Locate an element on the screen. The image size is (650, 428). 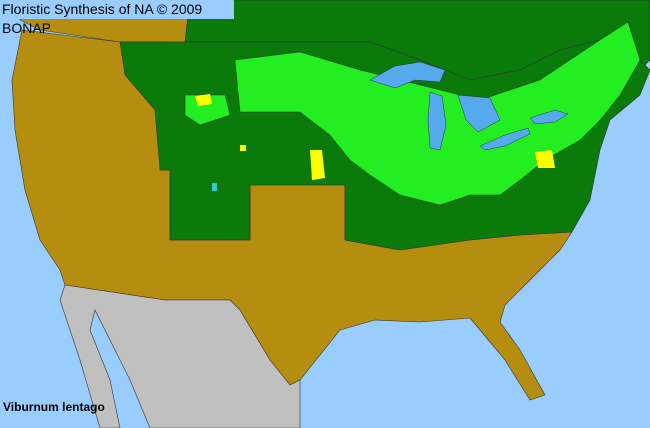
lake-erie is located at coordinates (505, 139).